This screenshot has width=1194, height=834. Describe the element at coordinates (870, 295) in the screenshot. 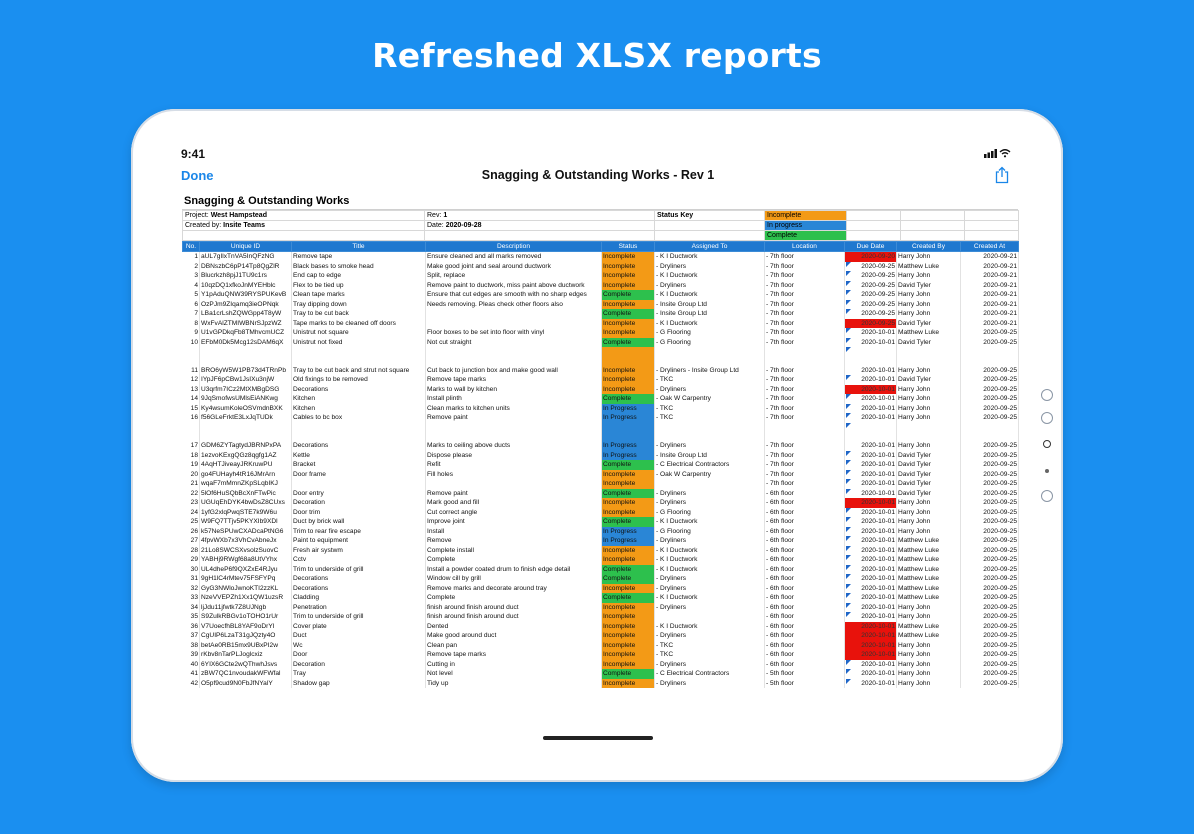

I see `due-date-cell: 2020-09-25` at that location.